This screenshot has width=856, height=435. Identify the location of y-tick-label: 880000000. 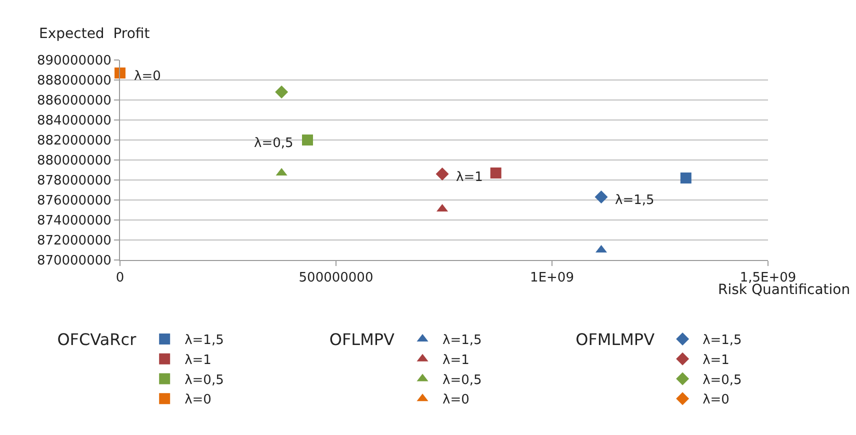
(74, 161).